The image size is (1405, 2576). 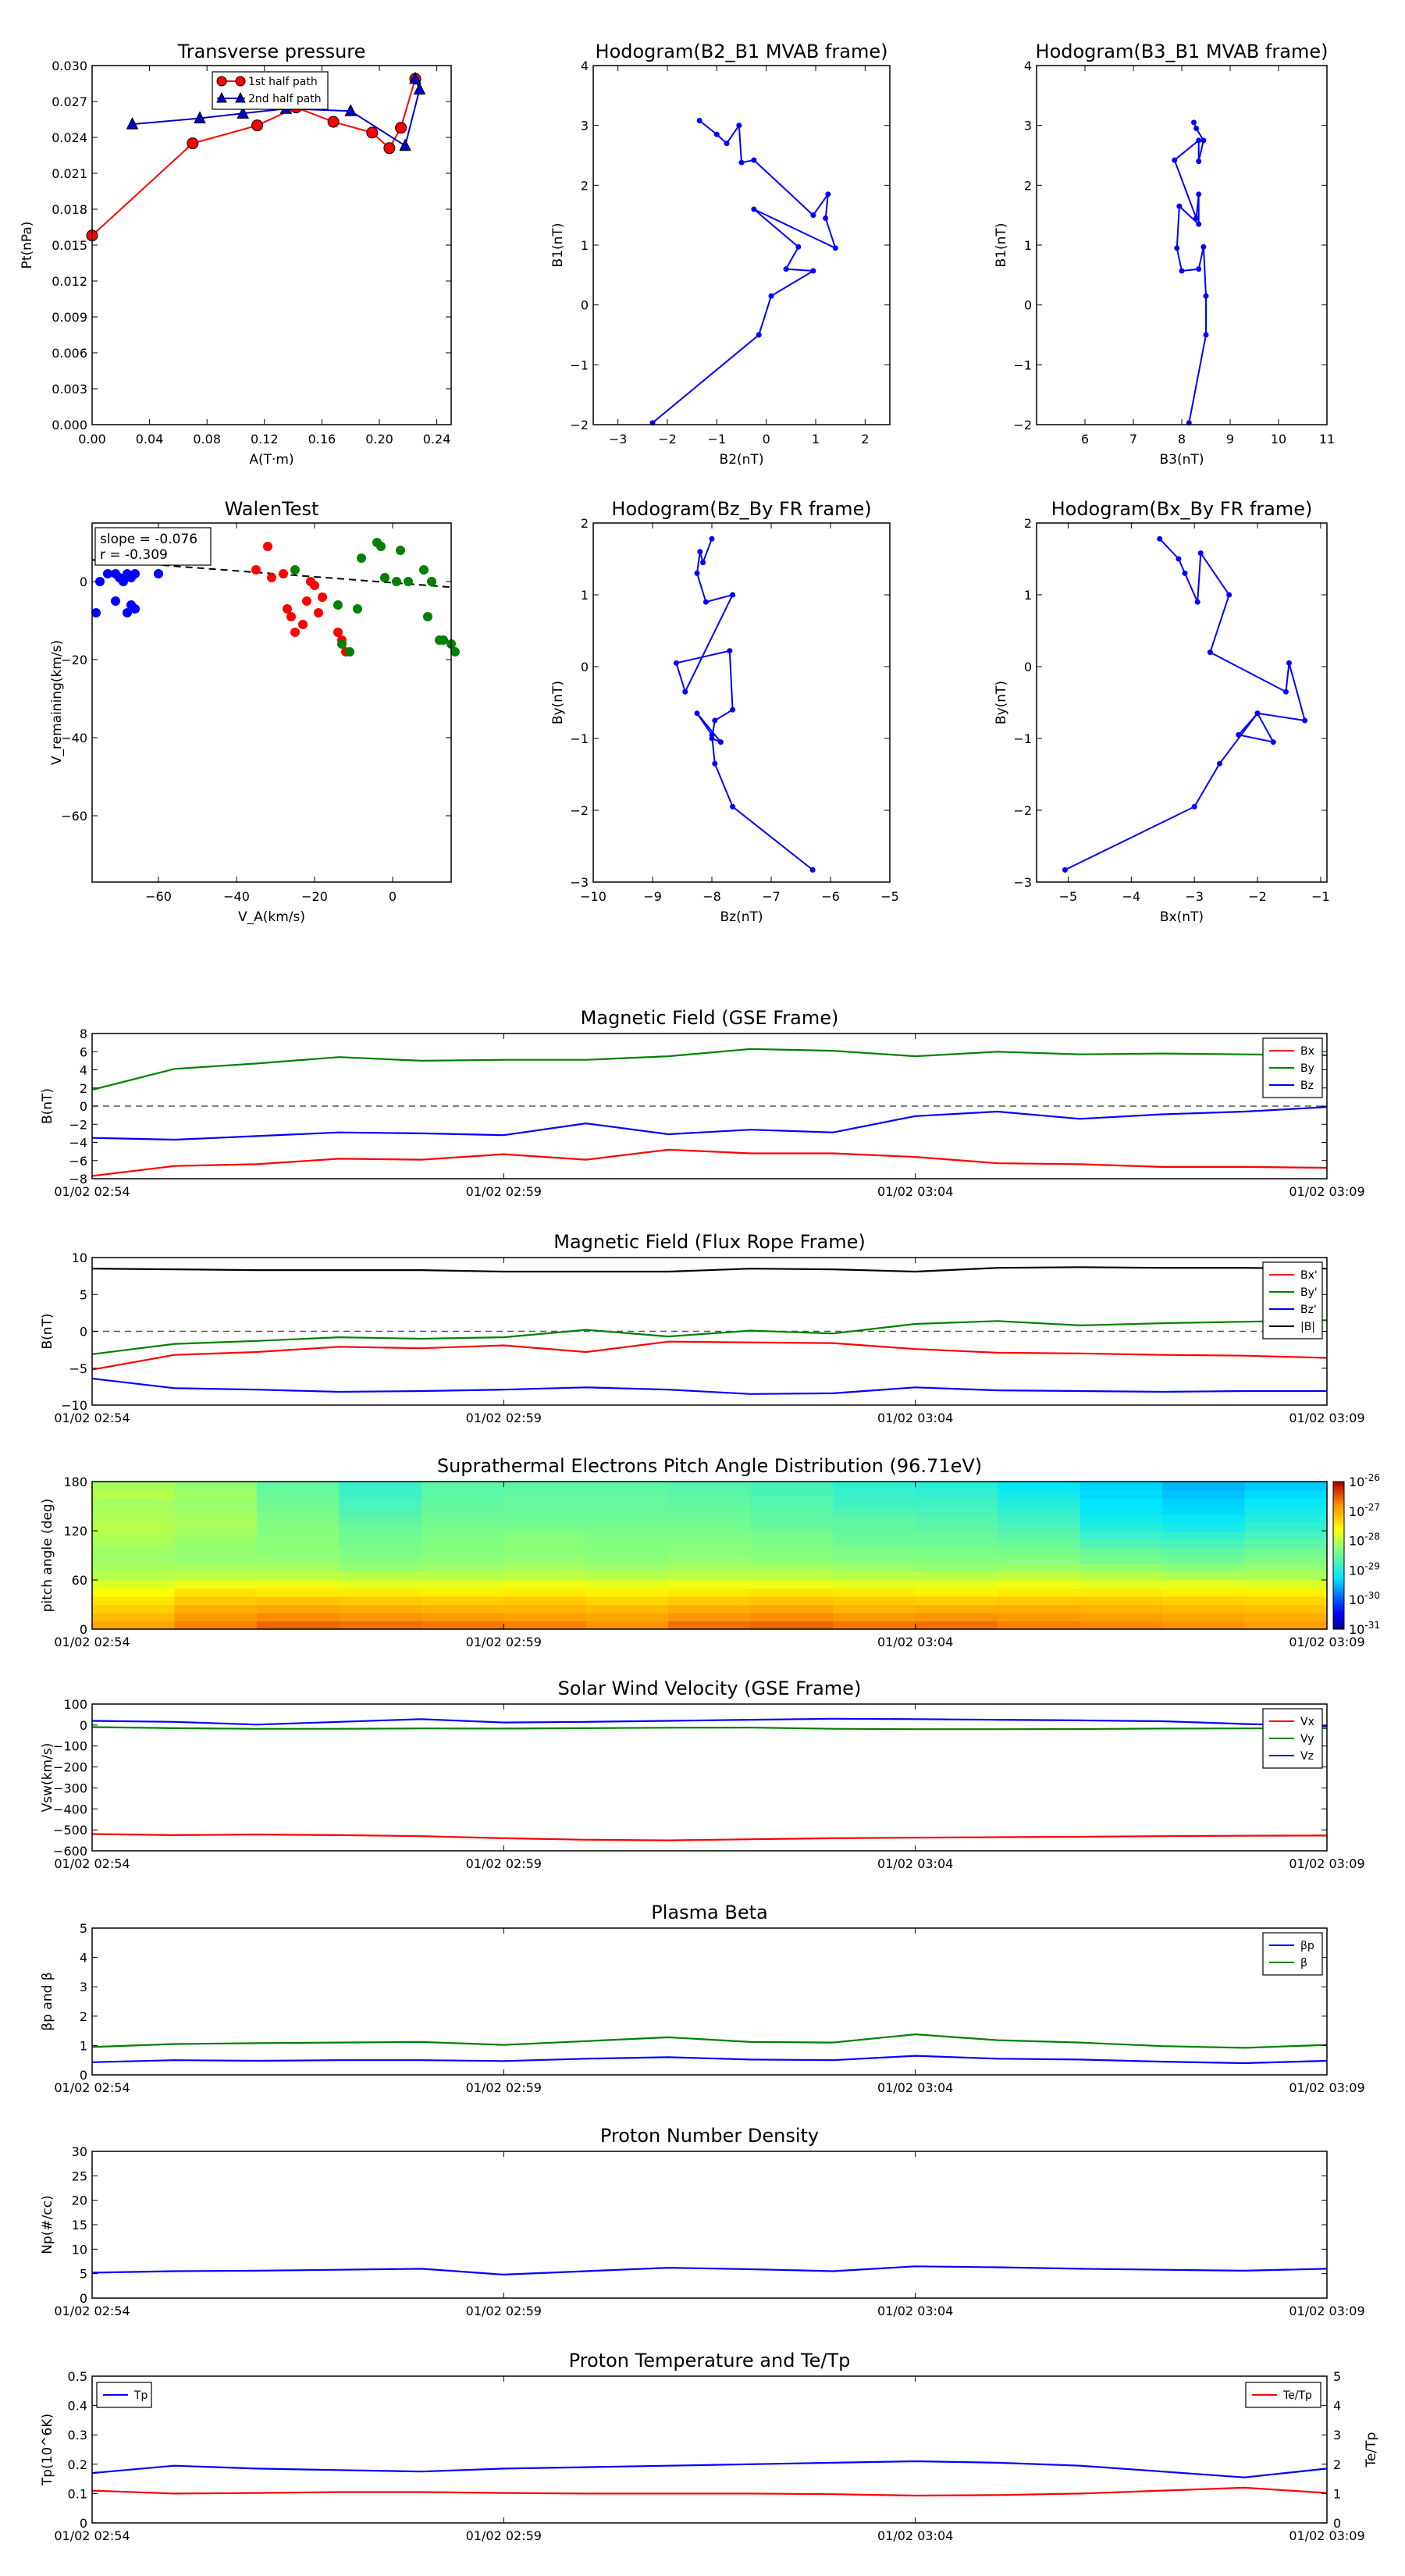 I want to click on x-tick-label: 01/02 03:09, so click(x=1326, y=2535).